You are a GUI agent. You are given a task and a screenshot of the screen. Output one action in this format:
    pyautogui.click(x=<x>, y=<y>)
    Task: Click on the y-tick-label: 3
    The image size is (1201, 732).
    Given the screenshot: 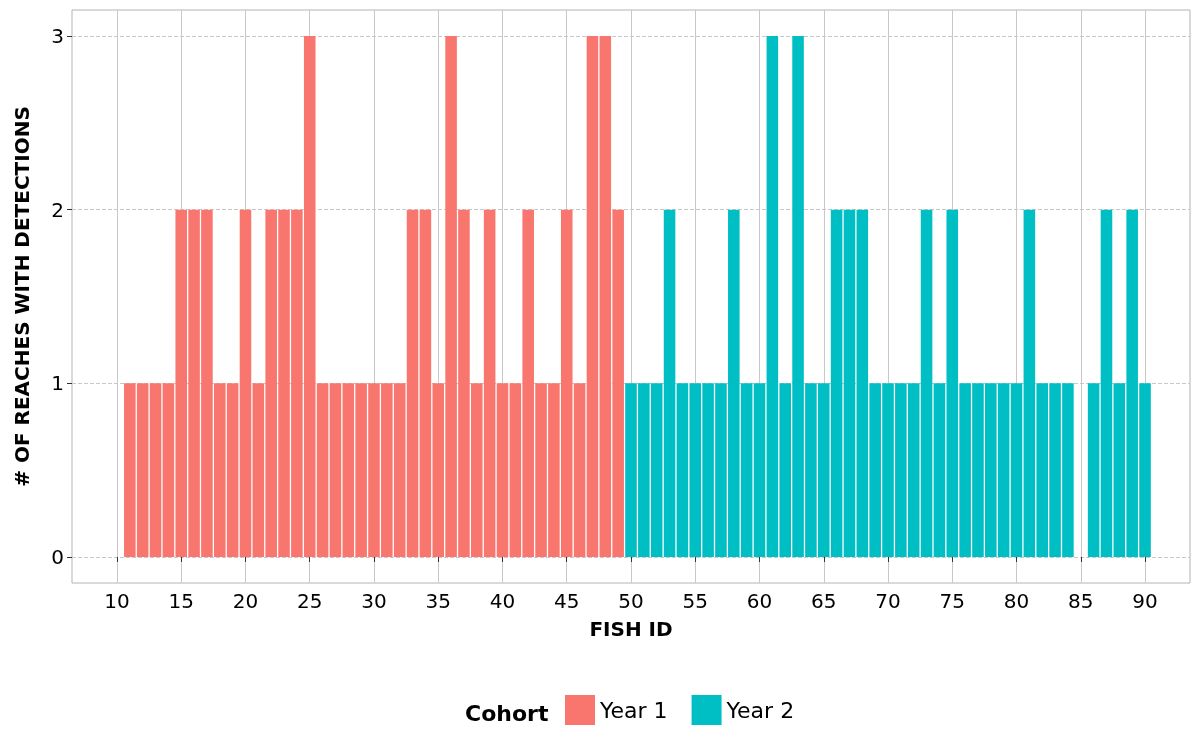 What is the action you would take?
    pyautogui.click(x=57, y=36)
    